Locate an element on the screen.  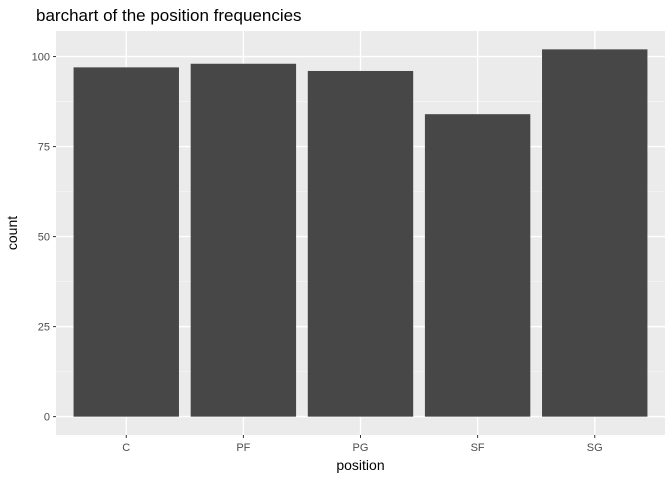
bar-sf is located at coordinates (477, 265).